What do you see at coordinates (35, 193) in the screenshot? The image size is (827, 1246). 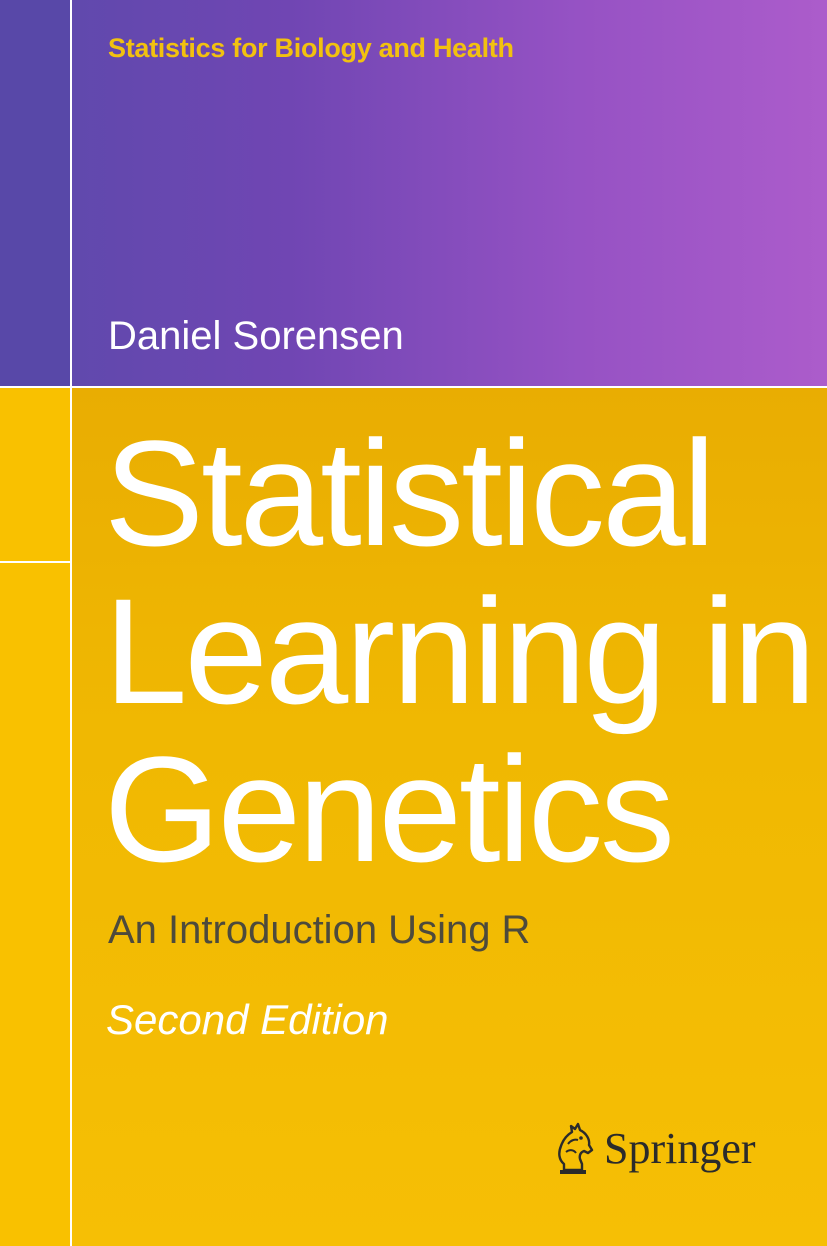 I see `left-strip-top` at bounding box center [35, 193].